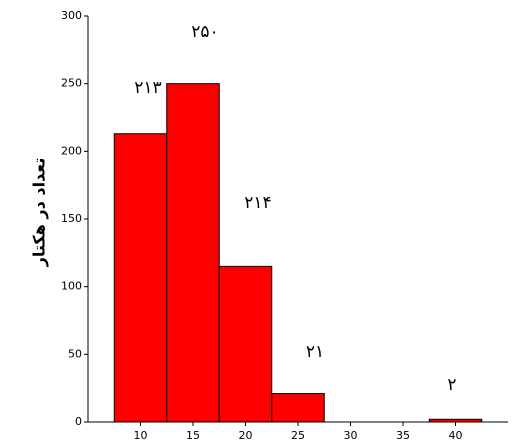 The width and height of the screenshot is (518, 441). What do you see at coordinates (78, 421) in the screenshot?
I see `y-tick-label: 0` at bounding box center [78, 421].